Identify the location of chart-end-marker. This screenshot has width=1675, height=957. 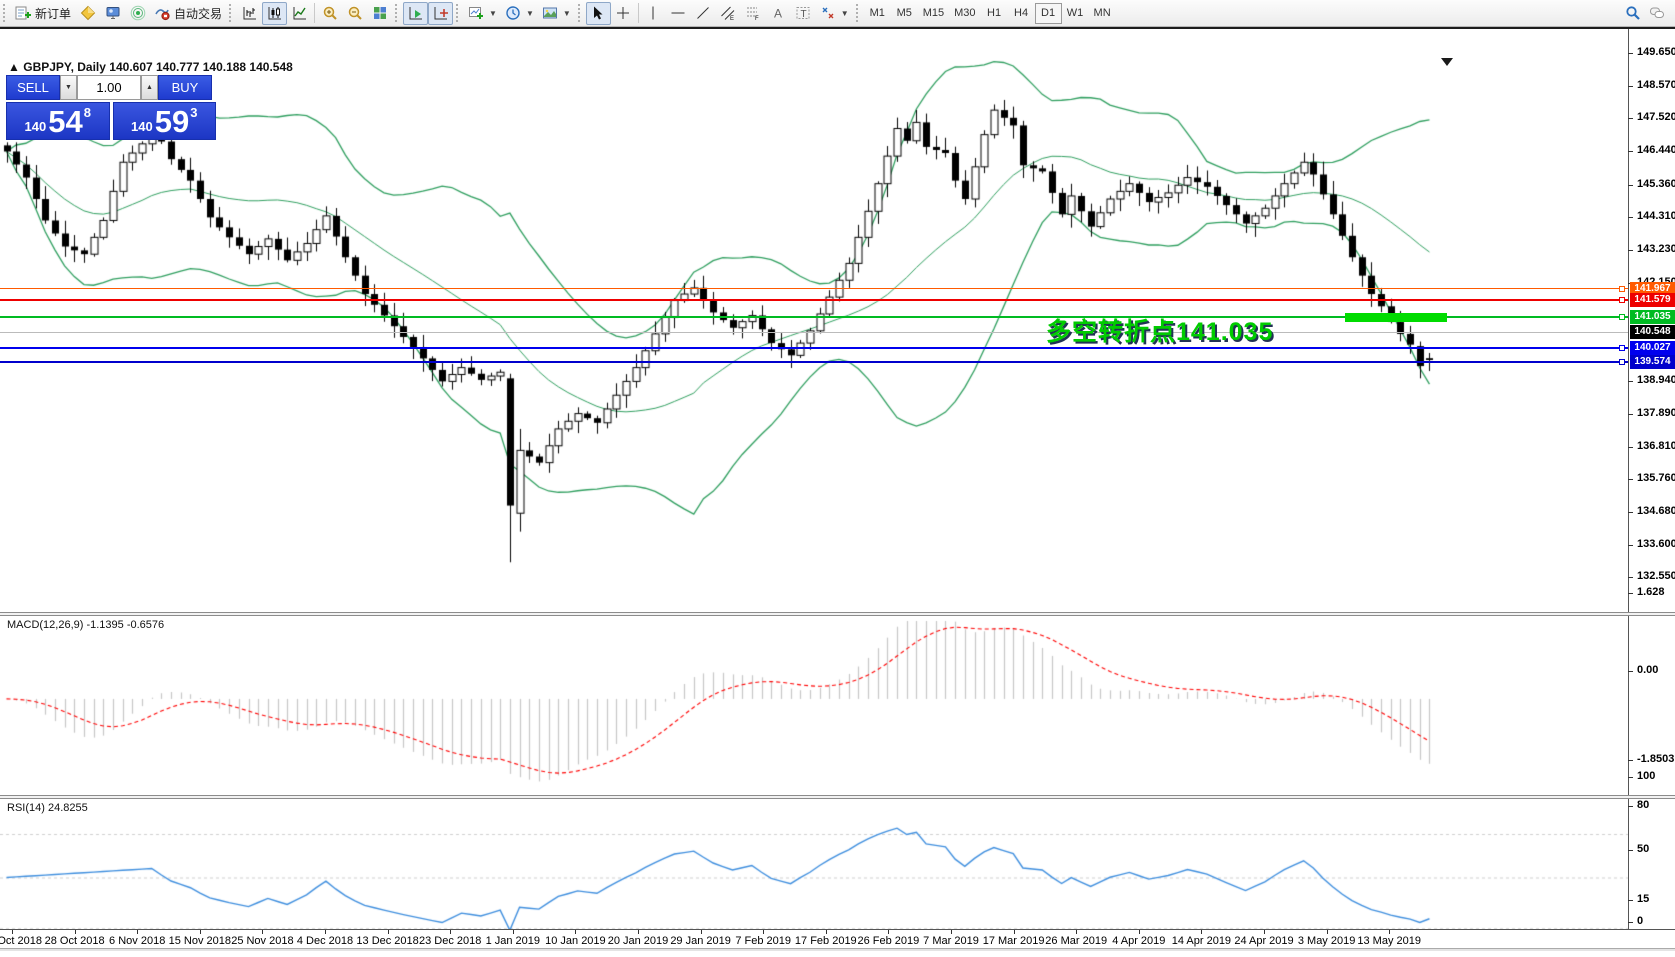
(1447, 62).